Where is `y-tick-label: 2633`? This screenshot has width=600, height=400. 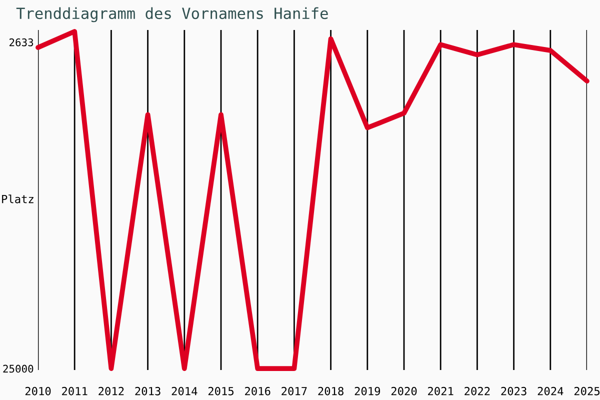 y-tick-label: 2633 is located at coordinates (22, 42).